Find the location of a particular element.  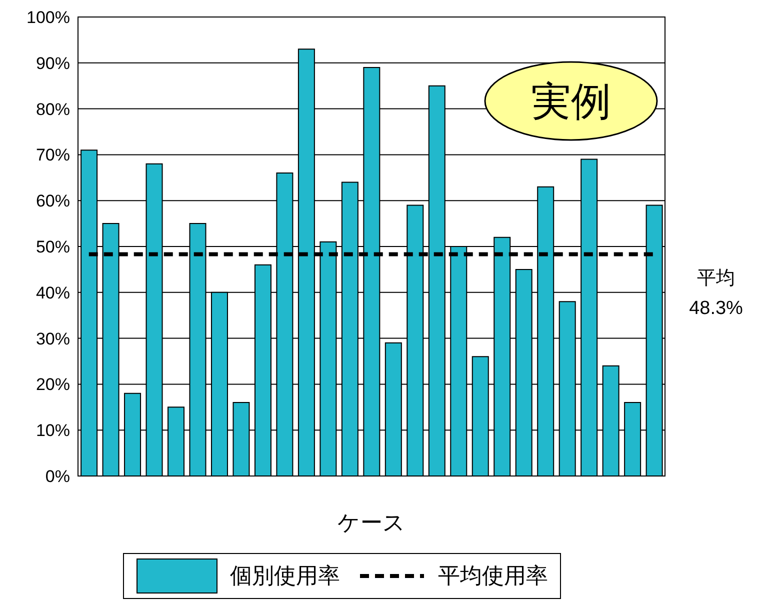

y-tick-label: 100% is located at coordinates (48, 18).